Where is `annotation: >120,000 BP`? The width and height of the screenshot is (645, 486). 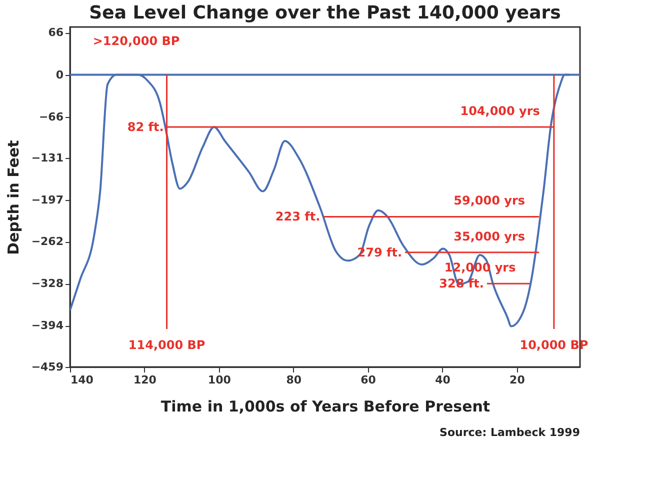
annotation: >120,000 BP is located at coordinates (136, 41).